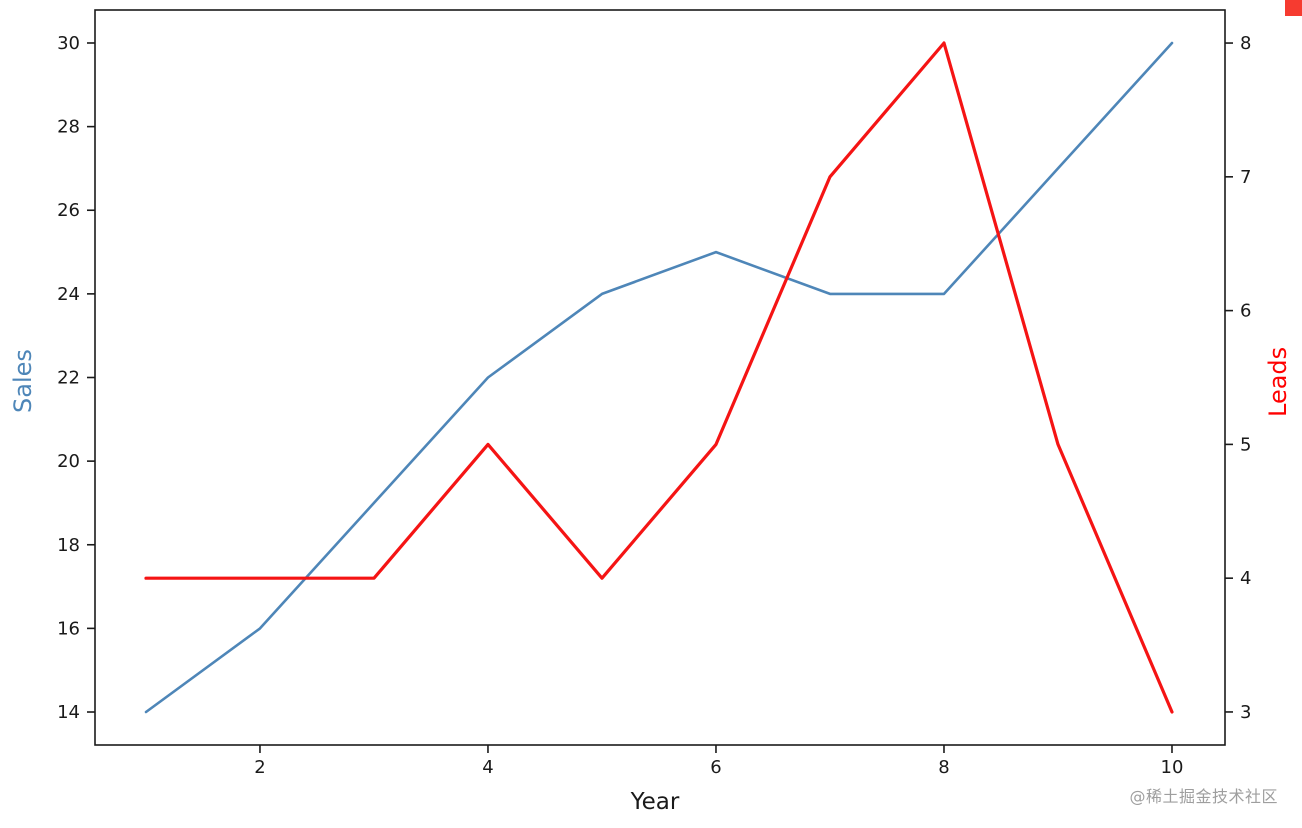  What do you see at coordinates (68, 378) in the screenshot?
I see `left-y-tick-label: 22` at bounding box center [68, 378].